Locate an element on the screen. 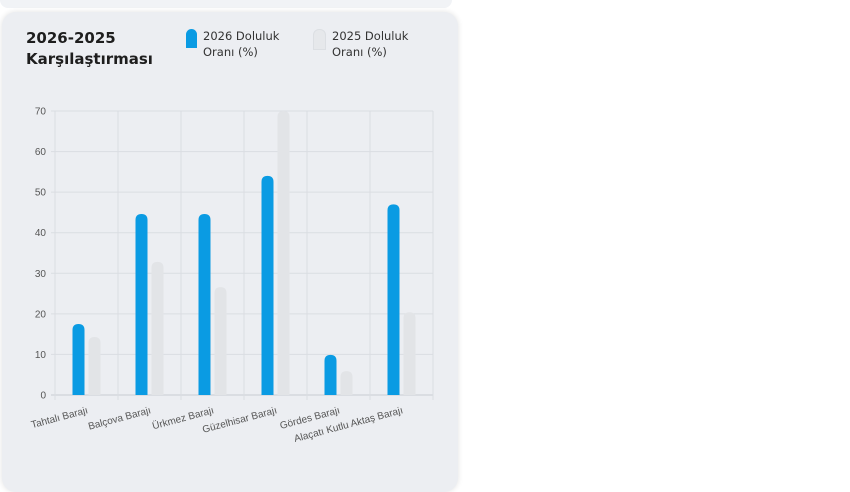 The width and height of the screenshot is (850, 492). y-tick-label: 60 is located at coordinates (41, 152).